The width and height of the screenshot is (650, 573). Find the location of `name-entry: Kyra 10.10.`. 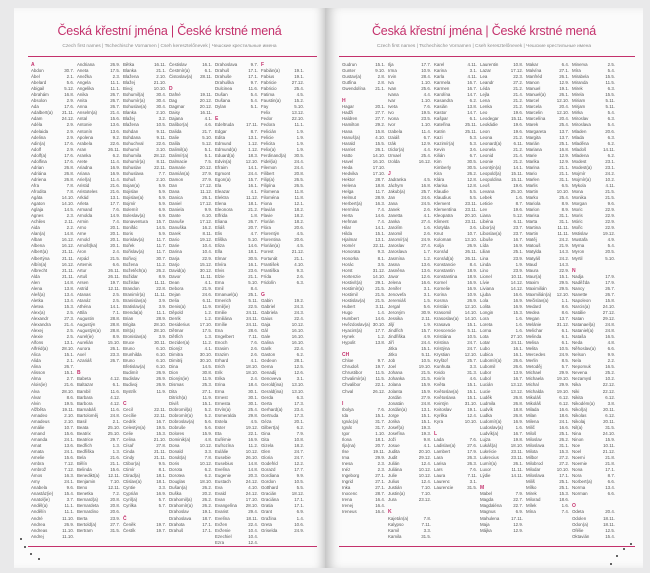

name-entry: Kyra 10.10. is located at coordinates (457, 422).